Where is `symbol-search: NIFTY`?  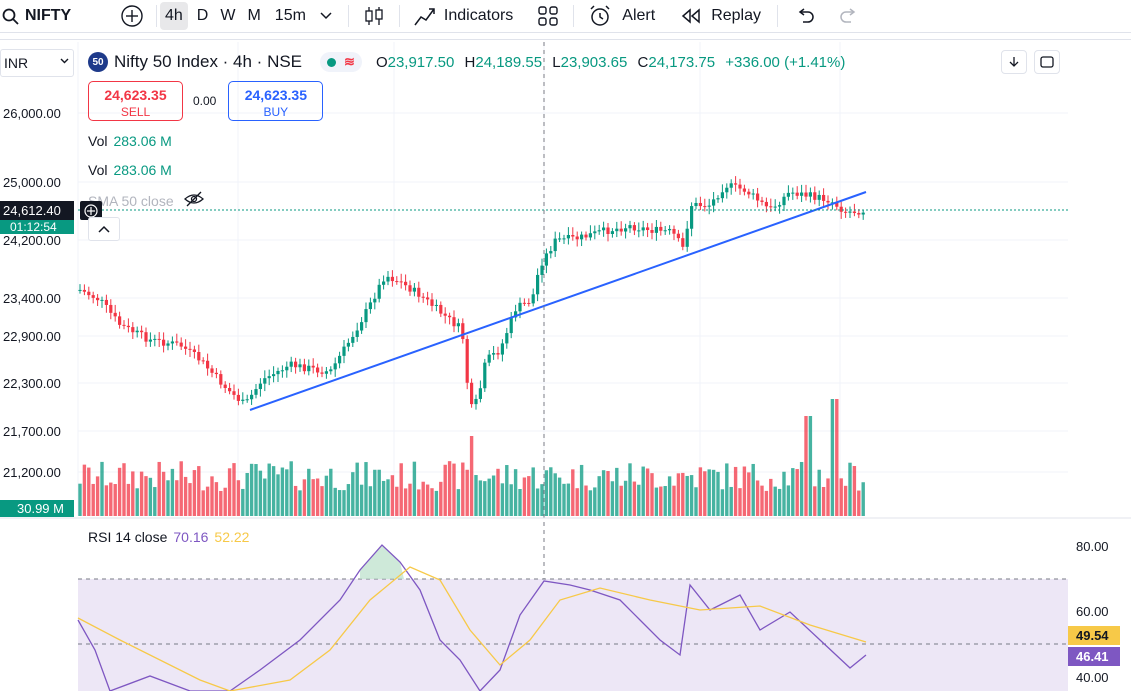
symbol-search: NIFTY is located at coordinates (56, 16).